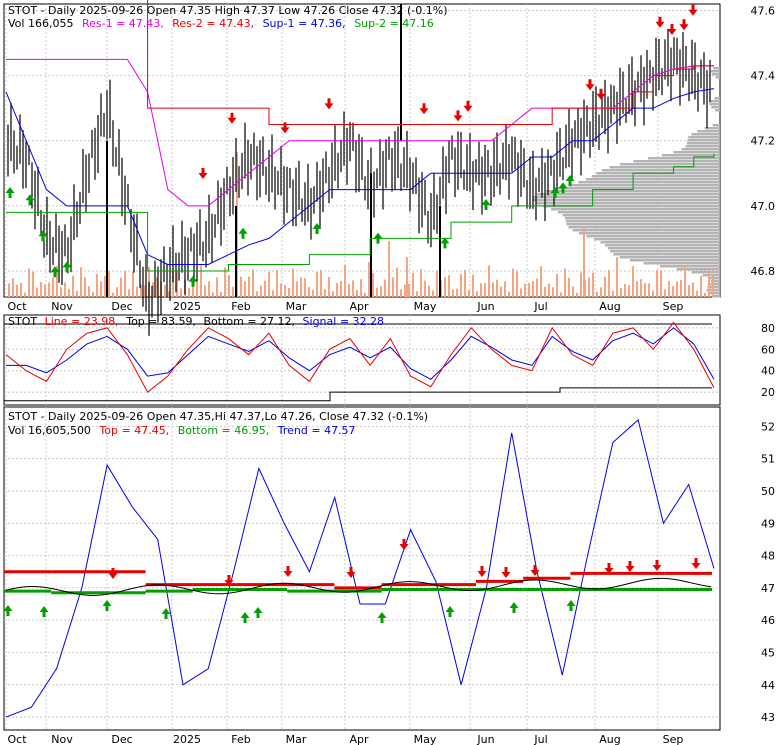 This screenshot has width=780, height=745. Describe the element at coordinates (133, 430) in the screenshot. I see `legend-trend-top: Top = 47.45,` at that location.